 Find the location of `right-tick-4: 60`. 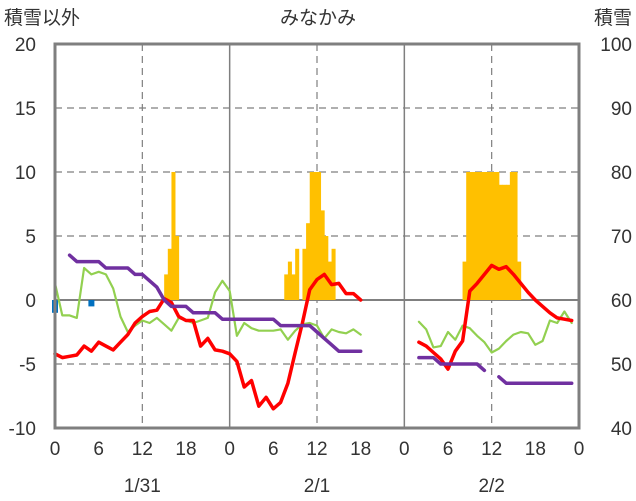

right-tick-4: 60 is located at coordinates (621, 301).